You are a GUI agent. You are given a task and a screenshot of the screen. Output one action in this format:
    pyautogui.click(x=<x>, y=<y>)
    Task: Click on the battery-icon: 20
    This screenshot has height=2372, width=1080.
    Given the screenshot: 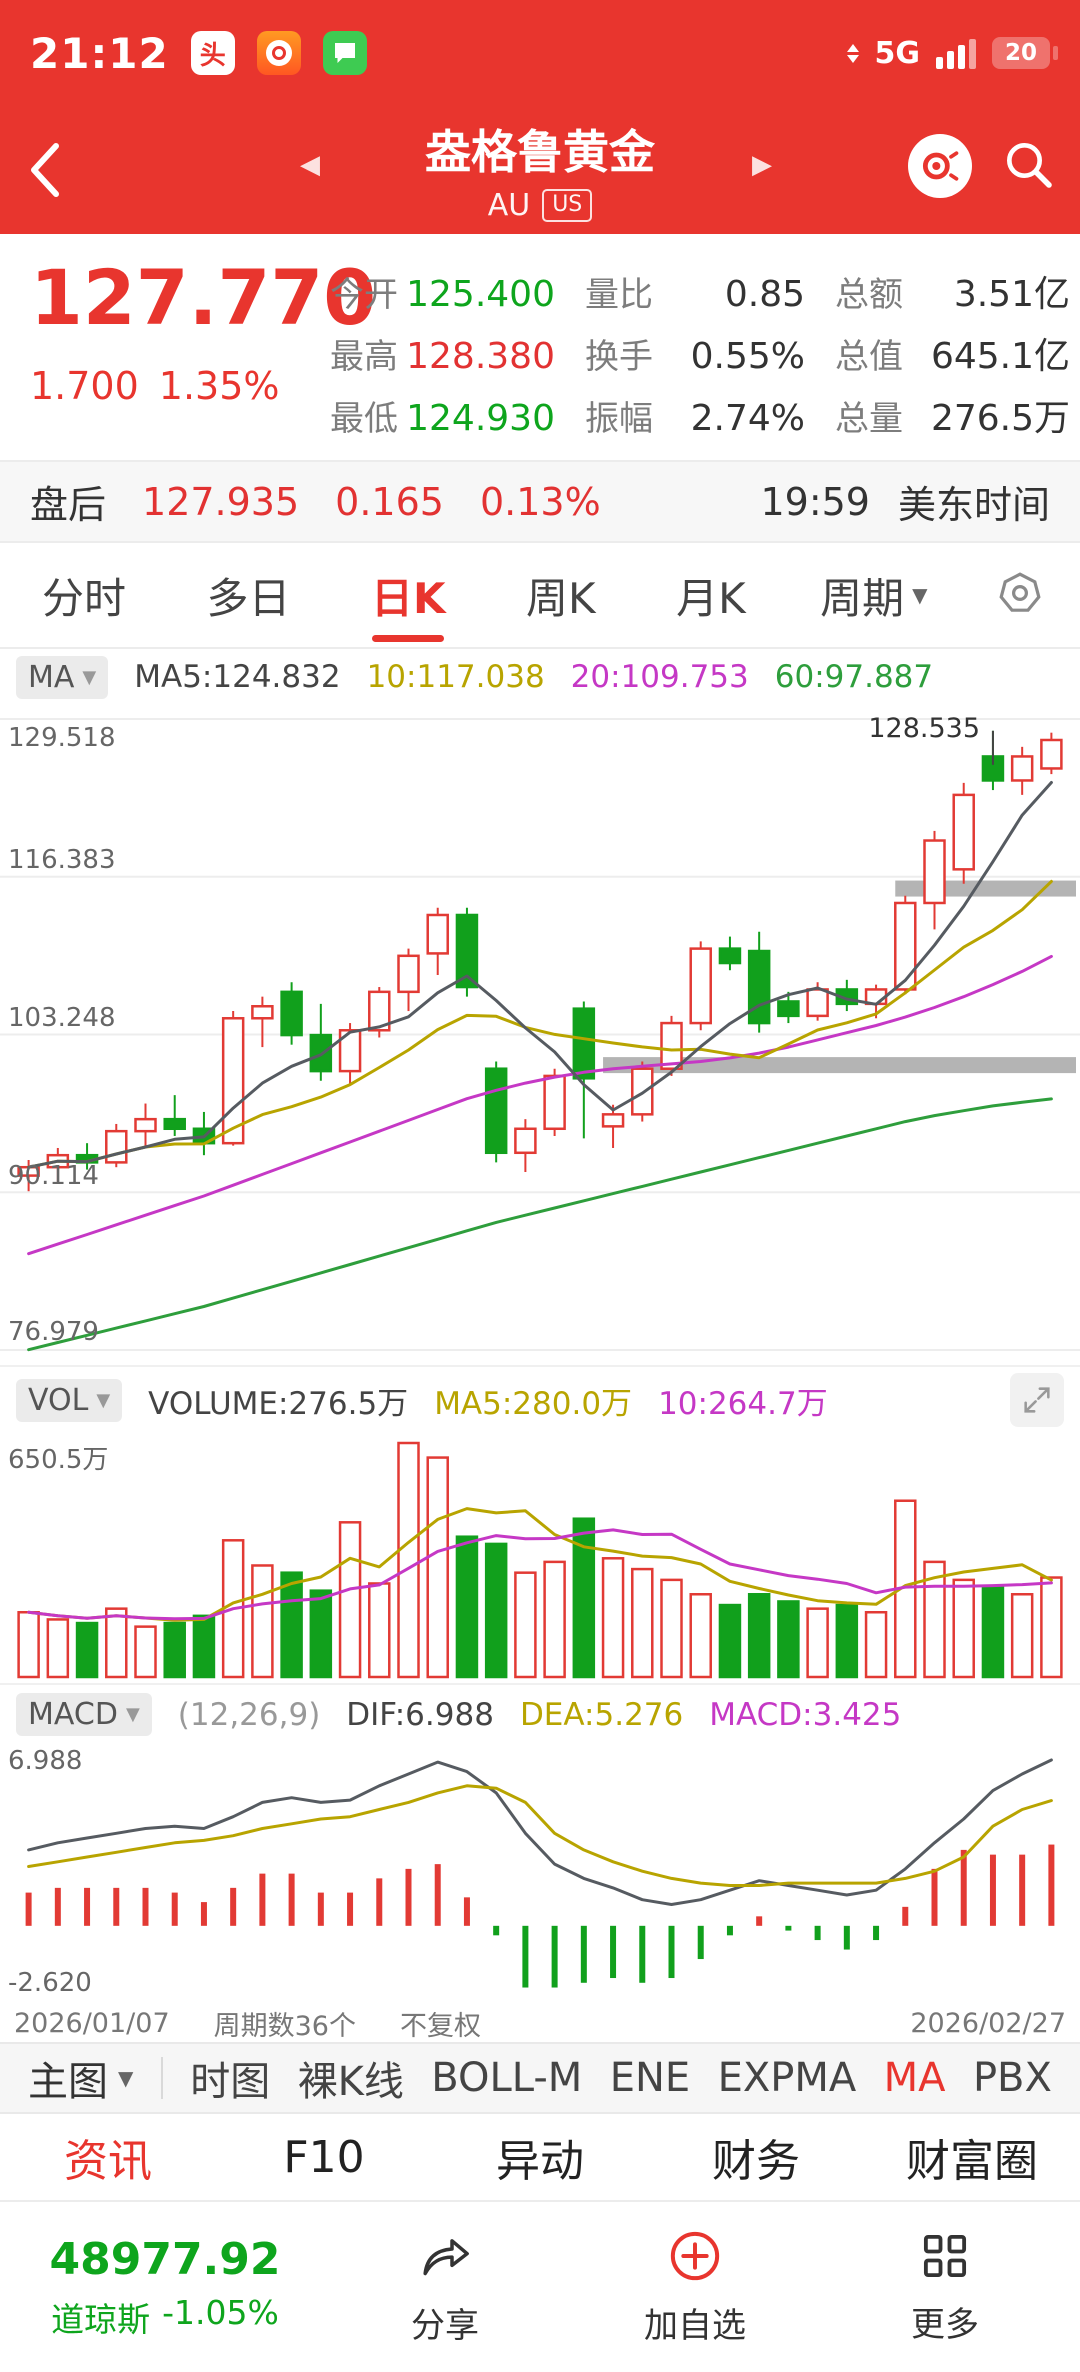 What is the action you would take?
    pyautogui.click(x=1025, y=53)
    